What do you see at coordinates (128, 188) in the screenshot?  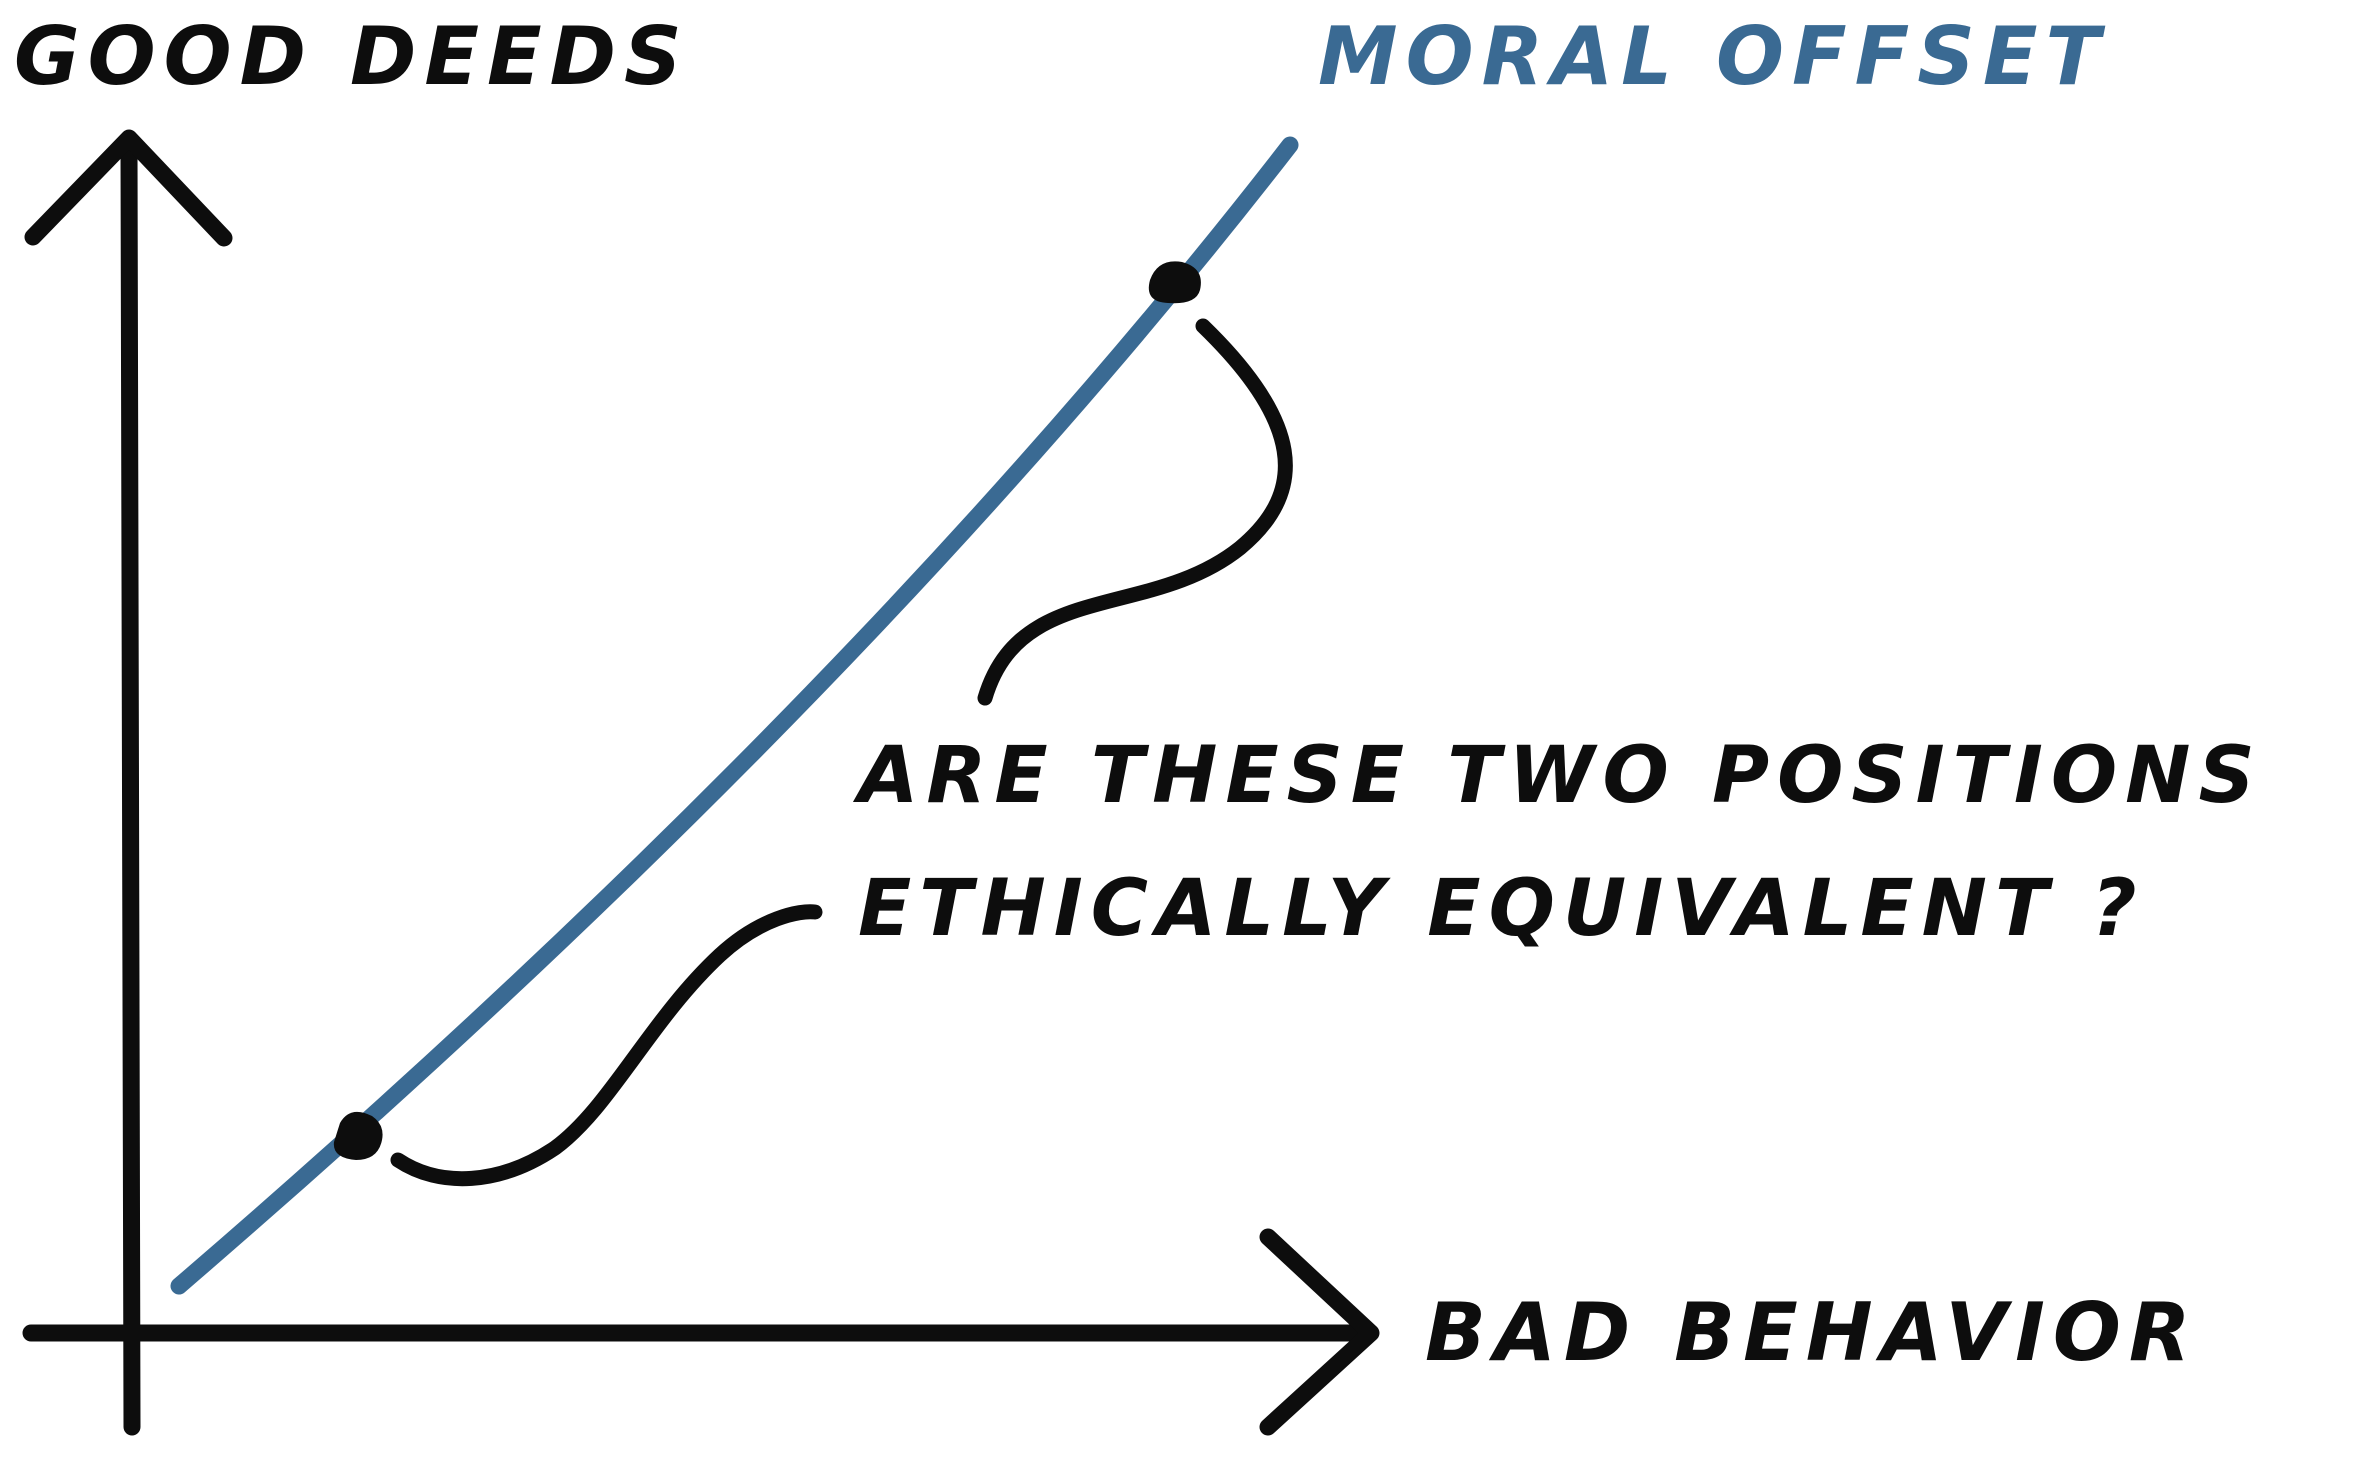 I see `y-axis-arrowhead` at bounding box center [128, 188].